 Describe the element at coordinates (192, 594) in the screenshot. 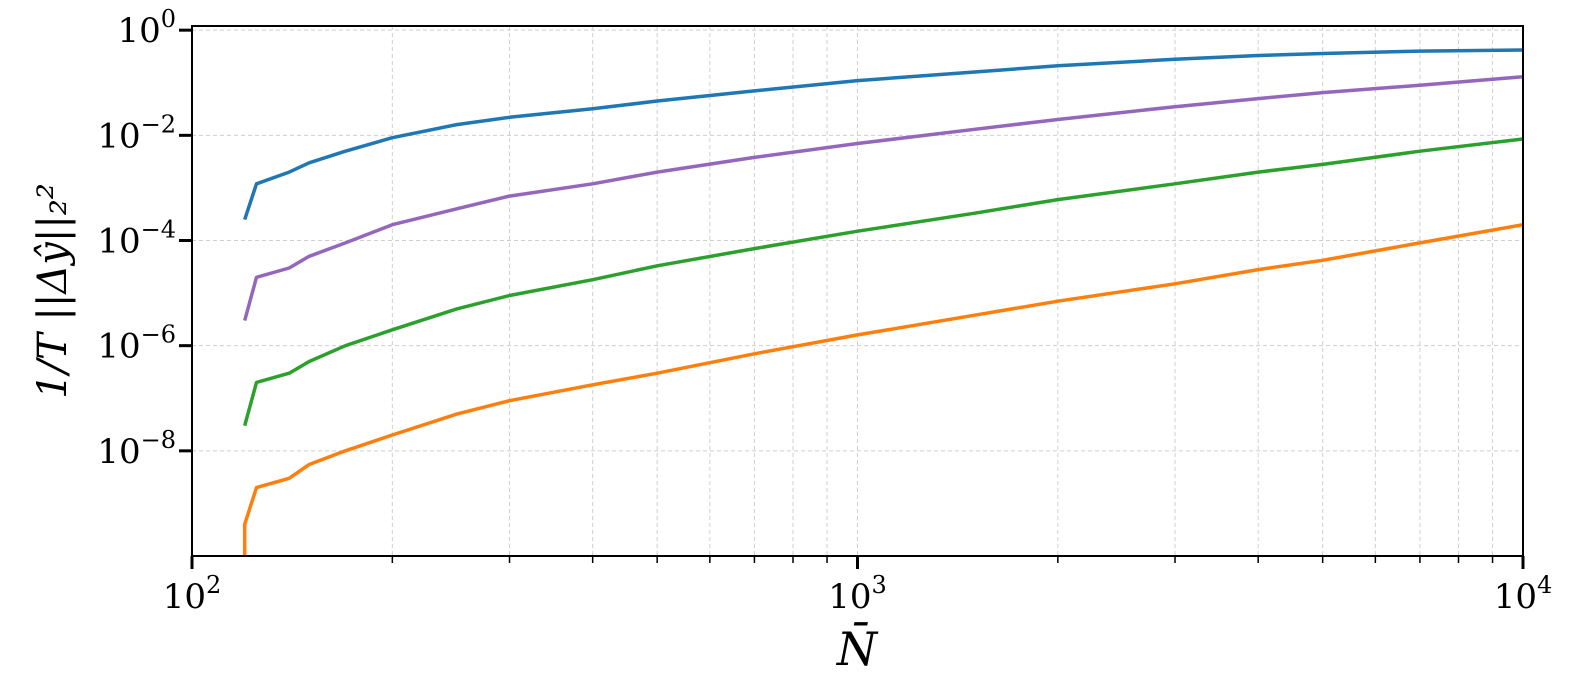

I see `x-tick-label: 10²` at that location.